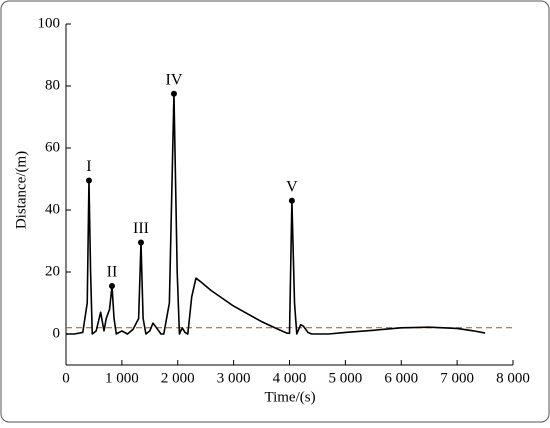 The height and width of the screenshot is (428, 550). I want to click on x-tick-label: 1 000, so click(122, 378).